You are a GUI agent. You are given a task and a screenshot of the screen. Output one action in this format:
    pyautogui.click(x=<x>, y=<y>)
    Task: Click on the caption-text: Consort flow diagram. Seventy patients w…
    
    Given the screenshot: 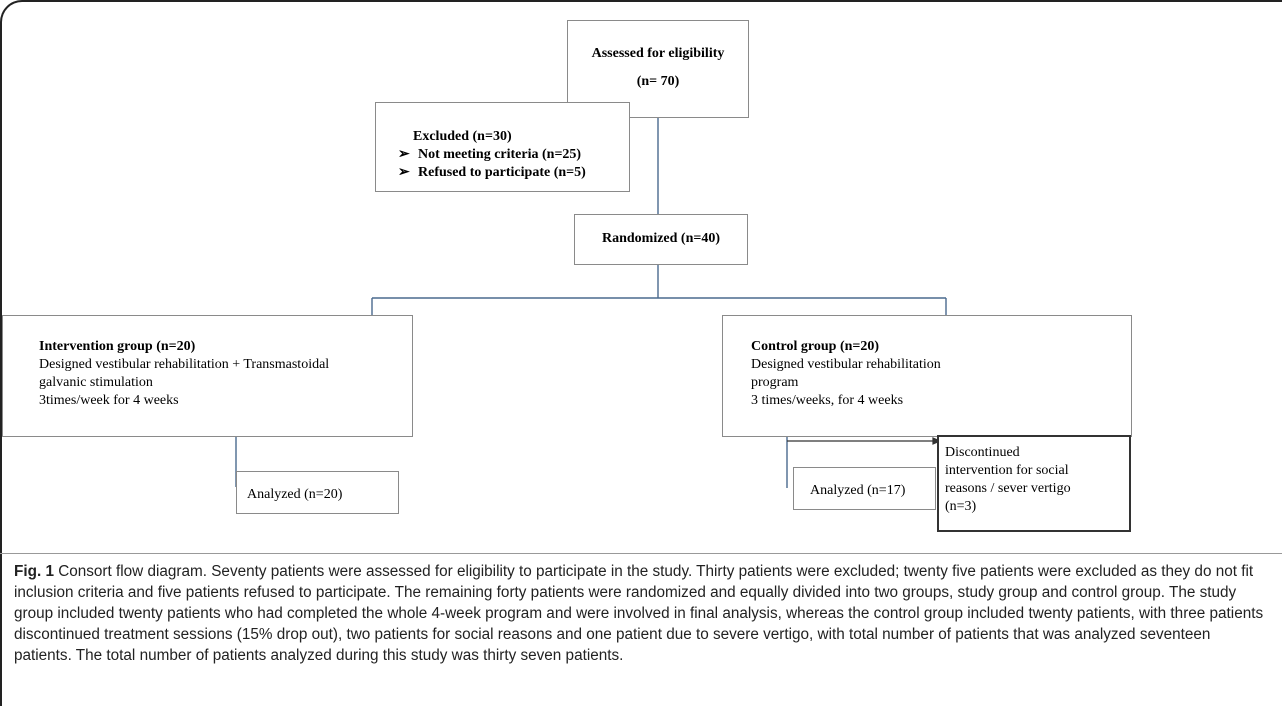 What is the action you would take?
    pyautogui.click(x=639, y=613)
    